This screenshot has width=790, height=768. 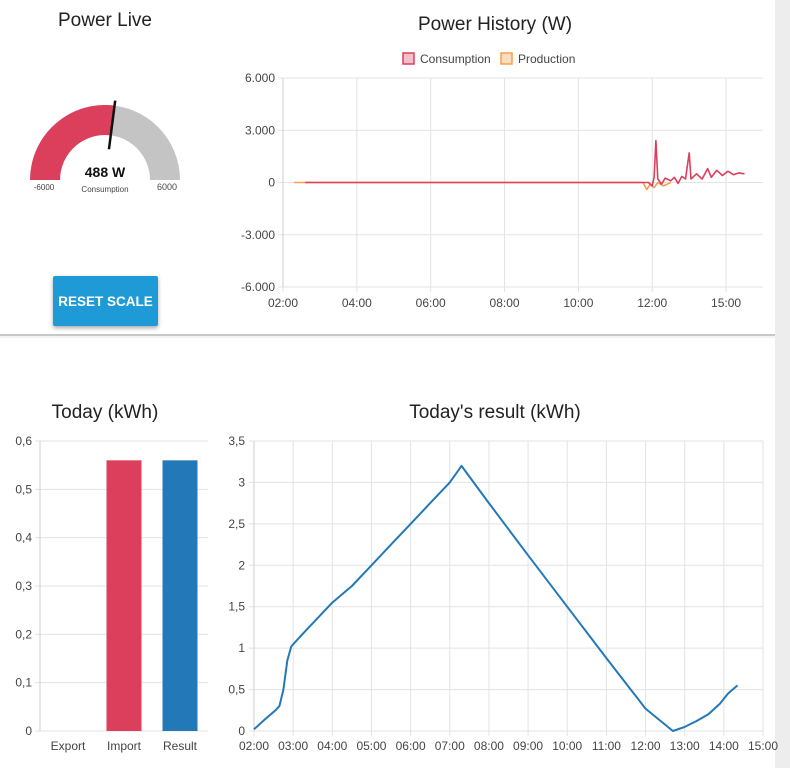 I want to click on x-tick-label: 14:00, so click(x=724, y=746).